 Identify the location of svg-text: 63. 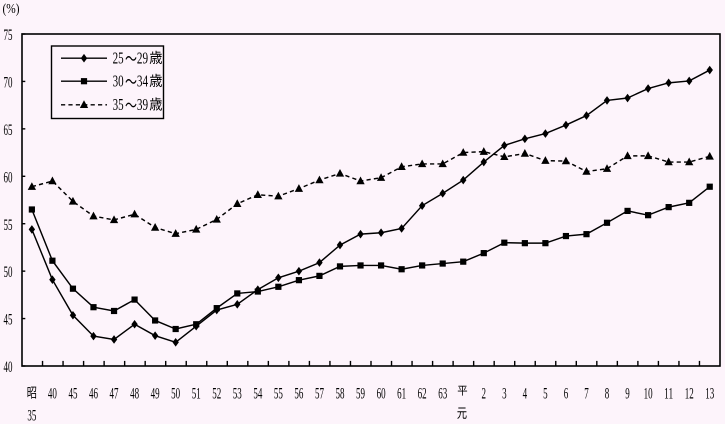
(442, 393).